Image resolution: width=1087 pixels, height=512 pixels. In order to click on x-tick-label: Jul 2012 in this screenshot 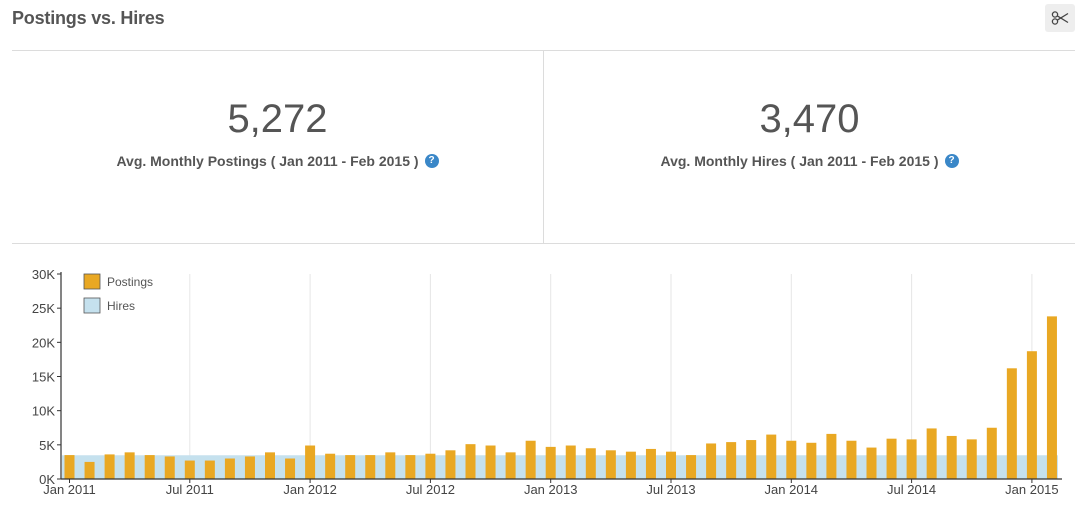, I will do `click(430, 489)`.